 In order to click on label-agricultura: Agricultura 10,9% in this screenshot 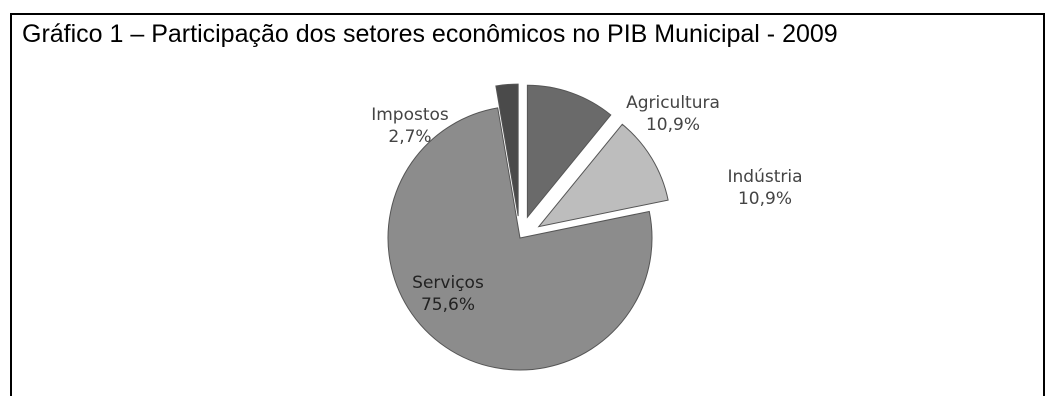, I will do `click(673, 114)`.